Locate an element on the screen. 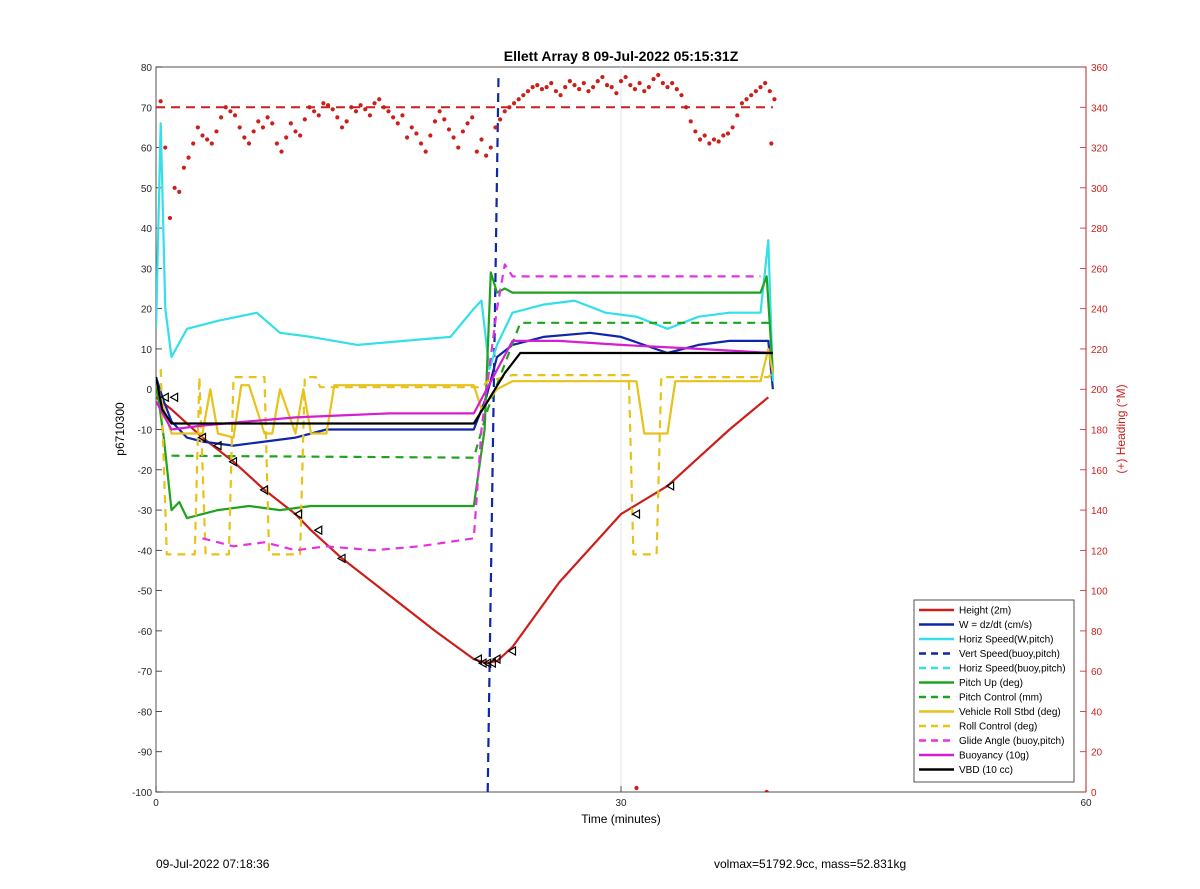 Image resolution: width=1200 pixels, height=889 pixels. y-tick-label: 50 is located at coordinates (147, 189).